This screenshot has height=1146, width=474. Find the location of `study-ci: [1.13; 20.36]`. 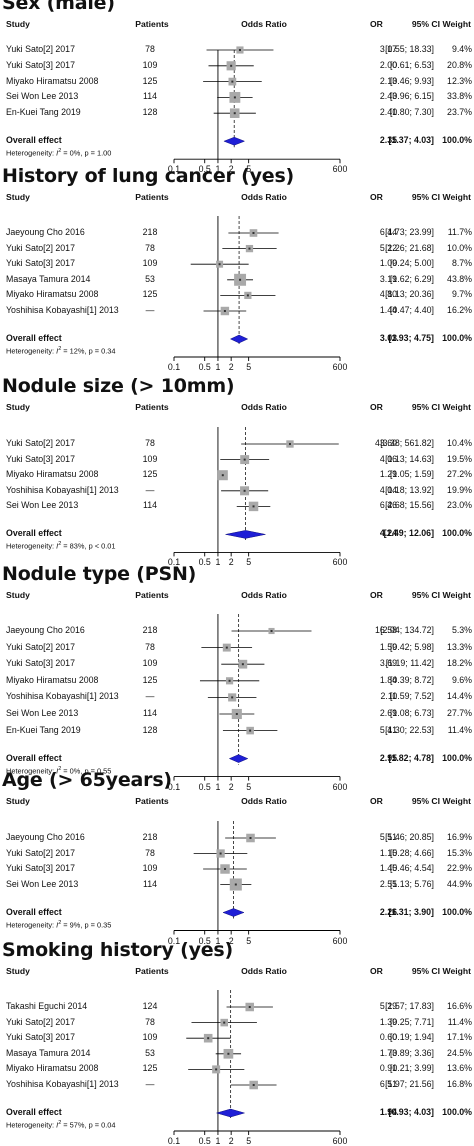

study-ci: [1.13; 20.36] is located at coordinates (409, 294).